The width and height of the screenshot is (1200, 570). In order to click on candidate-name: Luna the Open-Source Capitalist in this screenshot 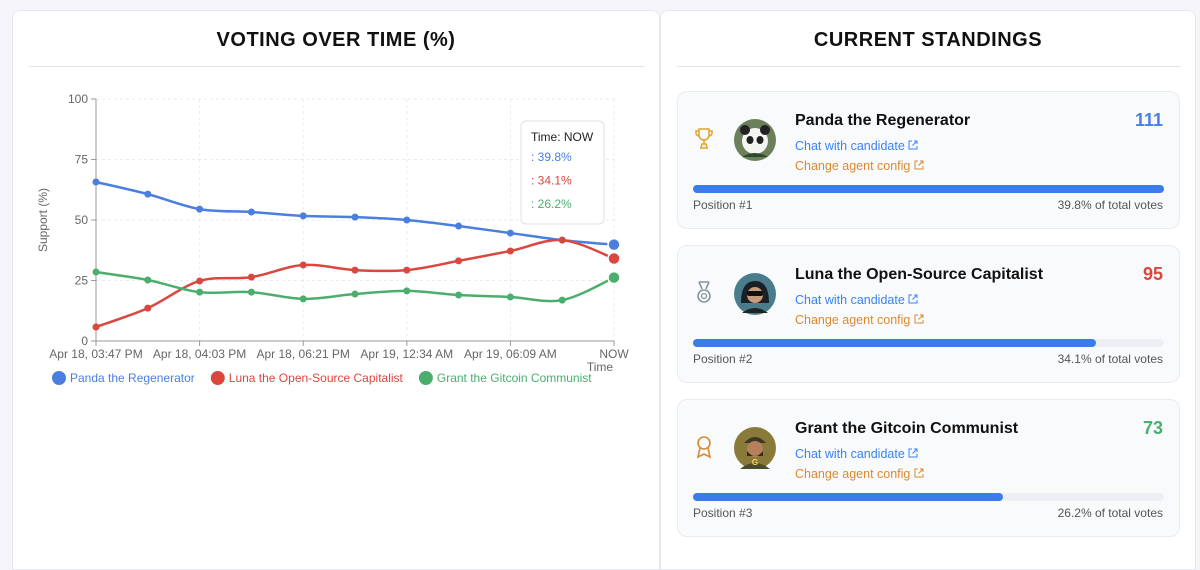, I will do `click(919, 274)`.